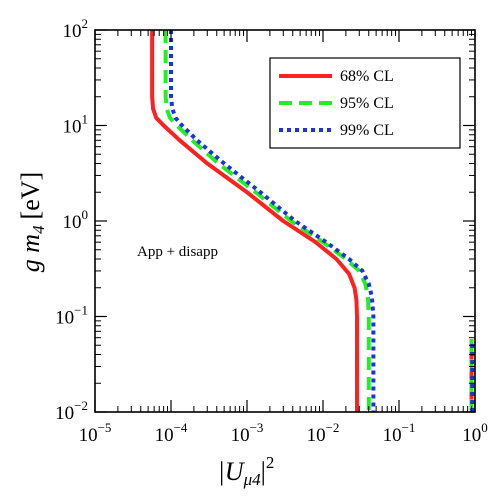  I want to click on legend-label-68: 68% CL, so click(367, 76).